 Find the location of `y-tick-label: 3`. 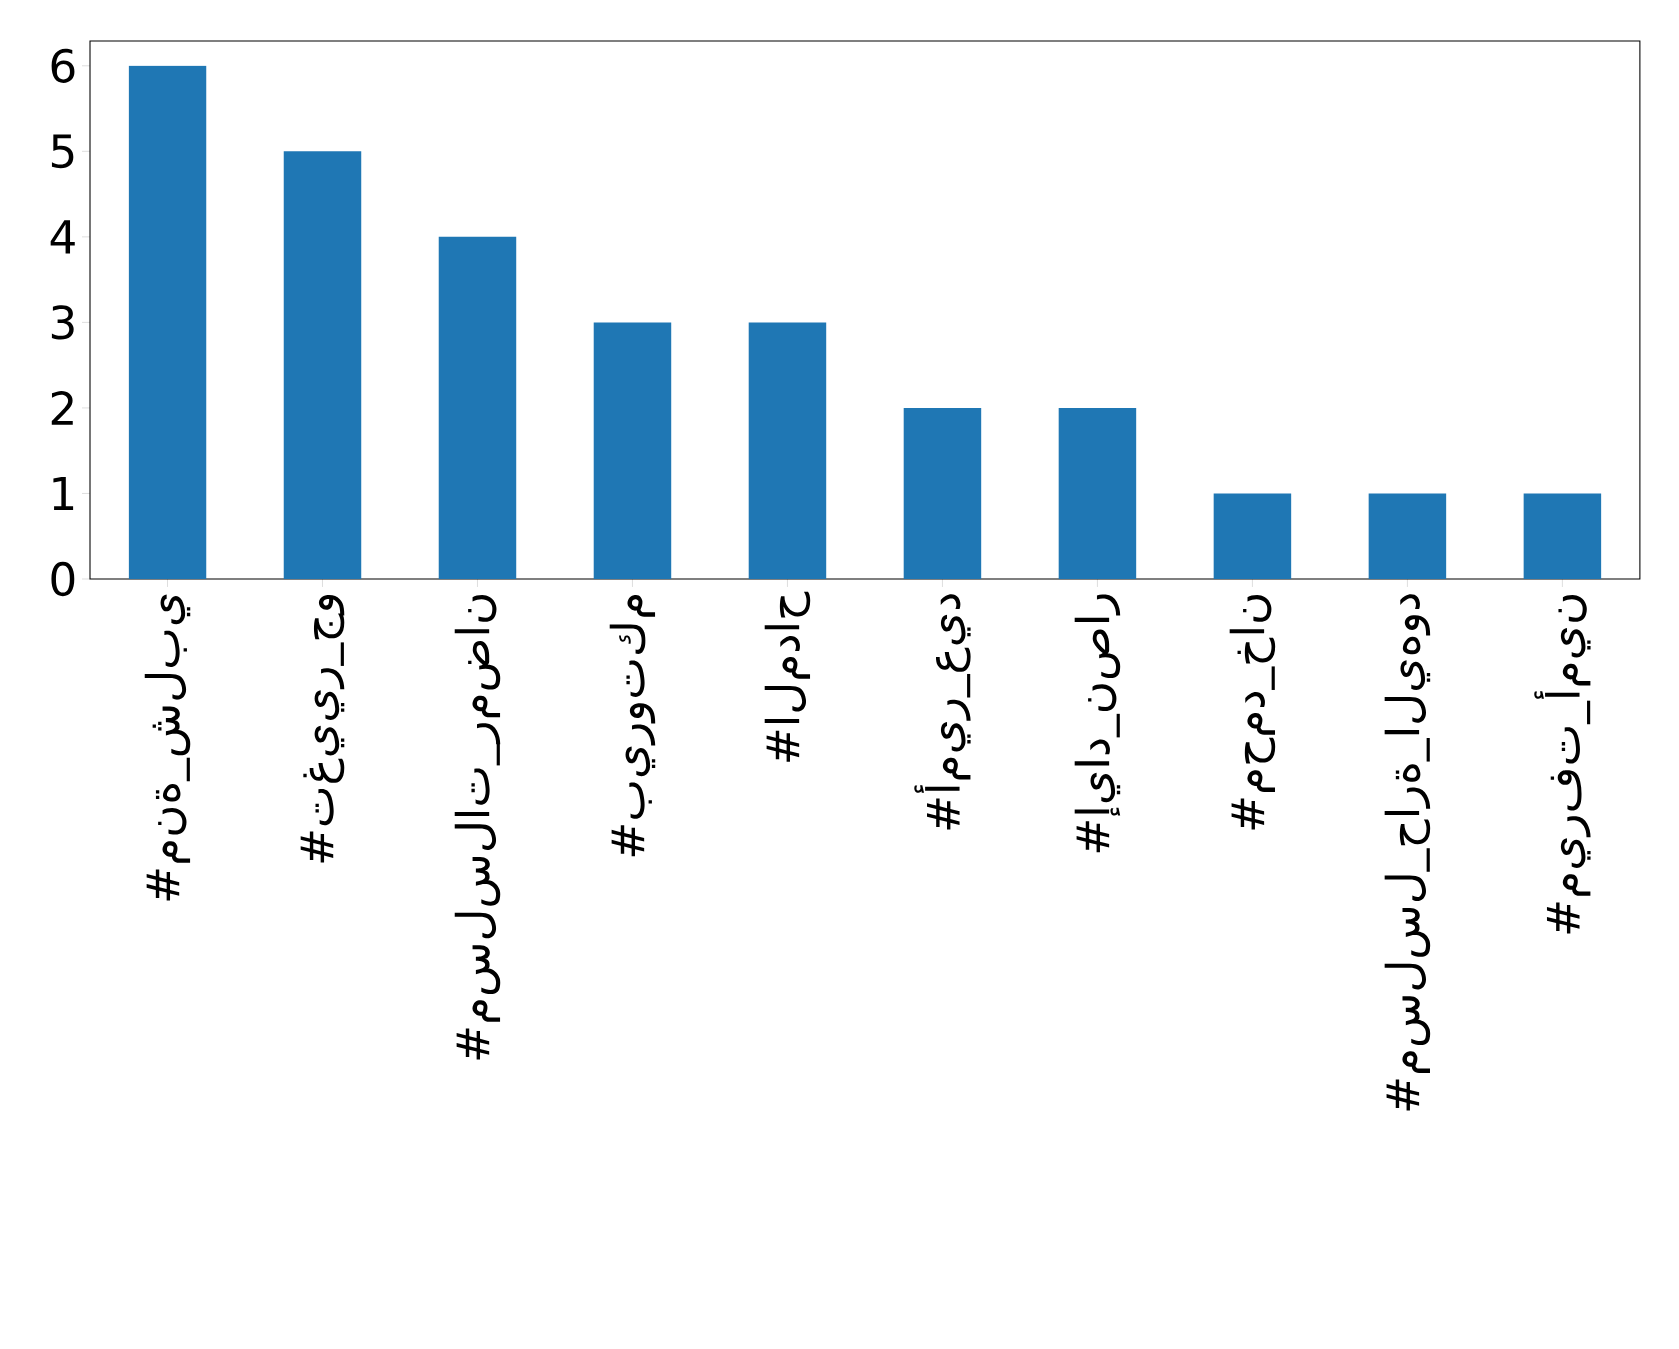

y-tick-label: 3 is located at coordinates (62, 322).